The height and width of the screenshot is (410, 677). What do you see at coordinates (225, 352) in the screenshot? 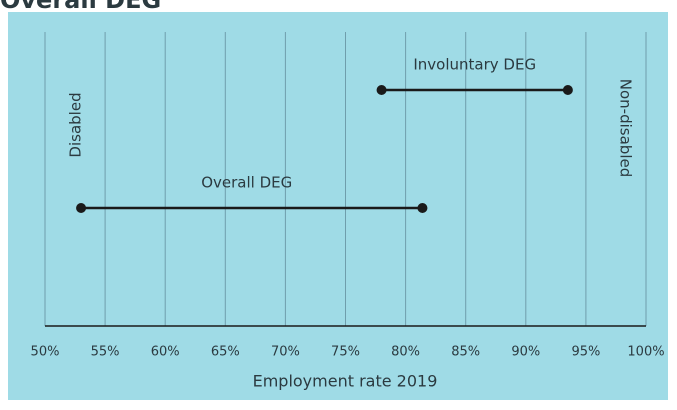
I see `x-tick-label: 65%` at bounding box center [225, 352].